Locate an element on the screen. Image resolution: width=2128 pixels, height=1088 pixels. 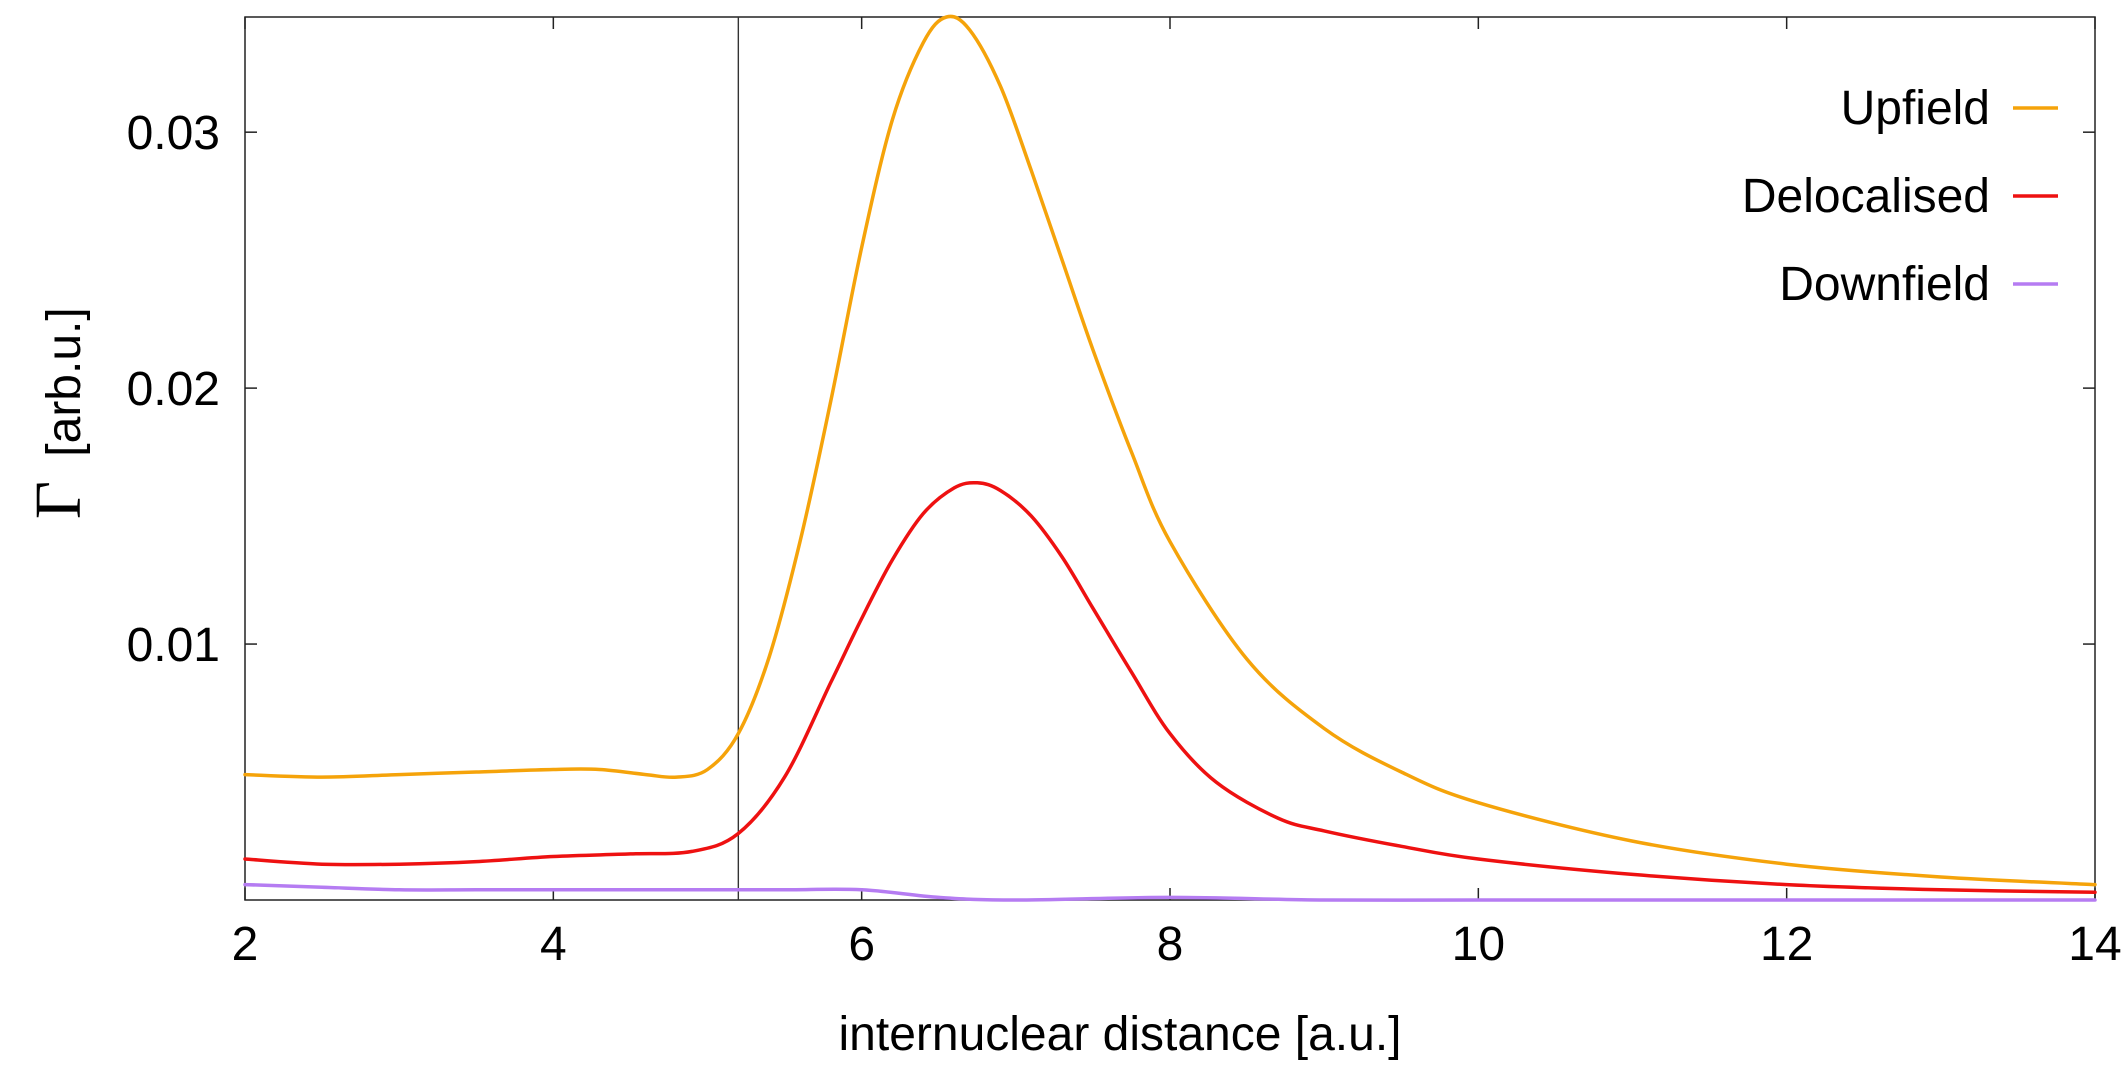
y-tick-label: 0.03 is located at coordinates (173, 133).